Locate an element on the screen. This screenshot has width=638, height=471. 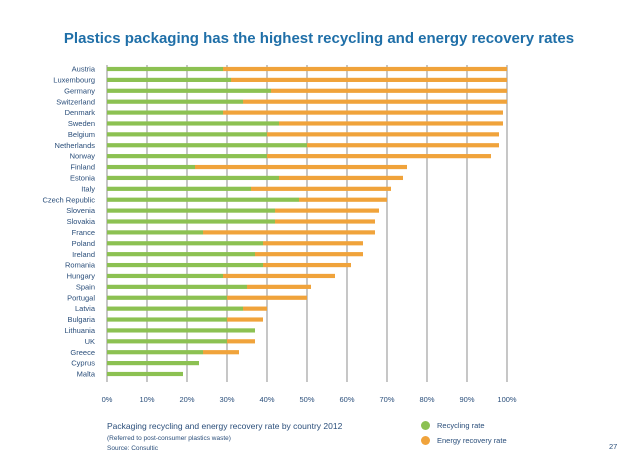
category-label: Slovakia is located at coordinates (81, 221).